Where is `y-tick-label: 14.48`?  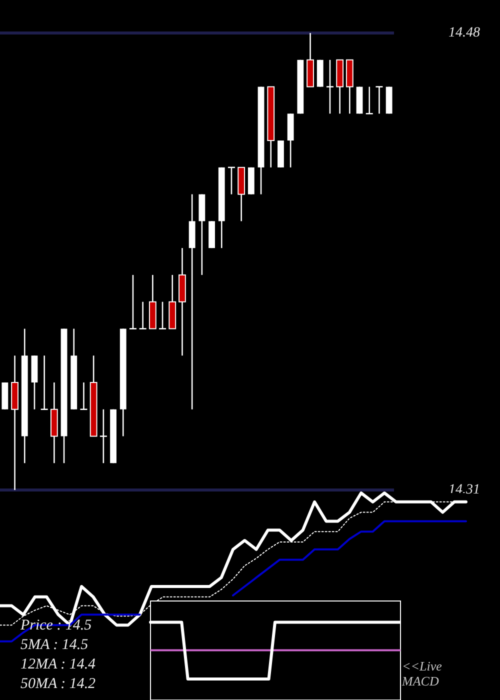
y-tick-label: 14.48 is located at coordinates (464, 33).